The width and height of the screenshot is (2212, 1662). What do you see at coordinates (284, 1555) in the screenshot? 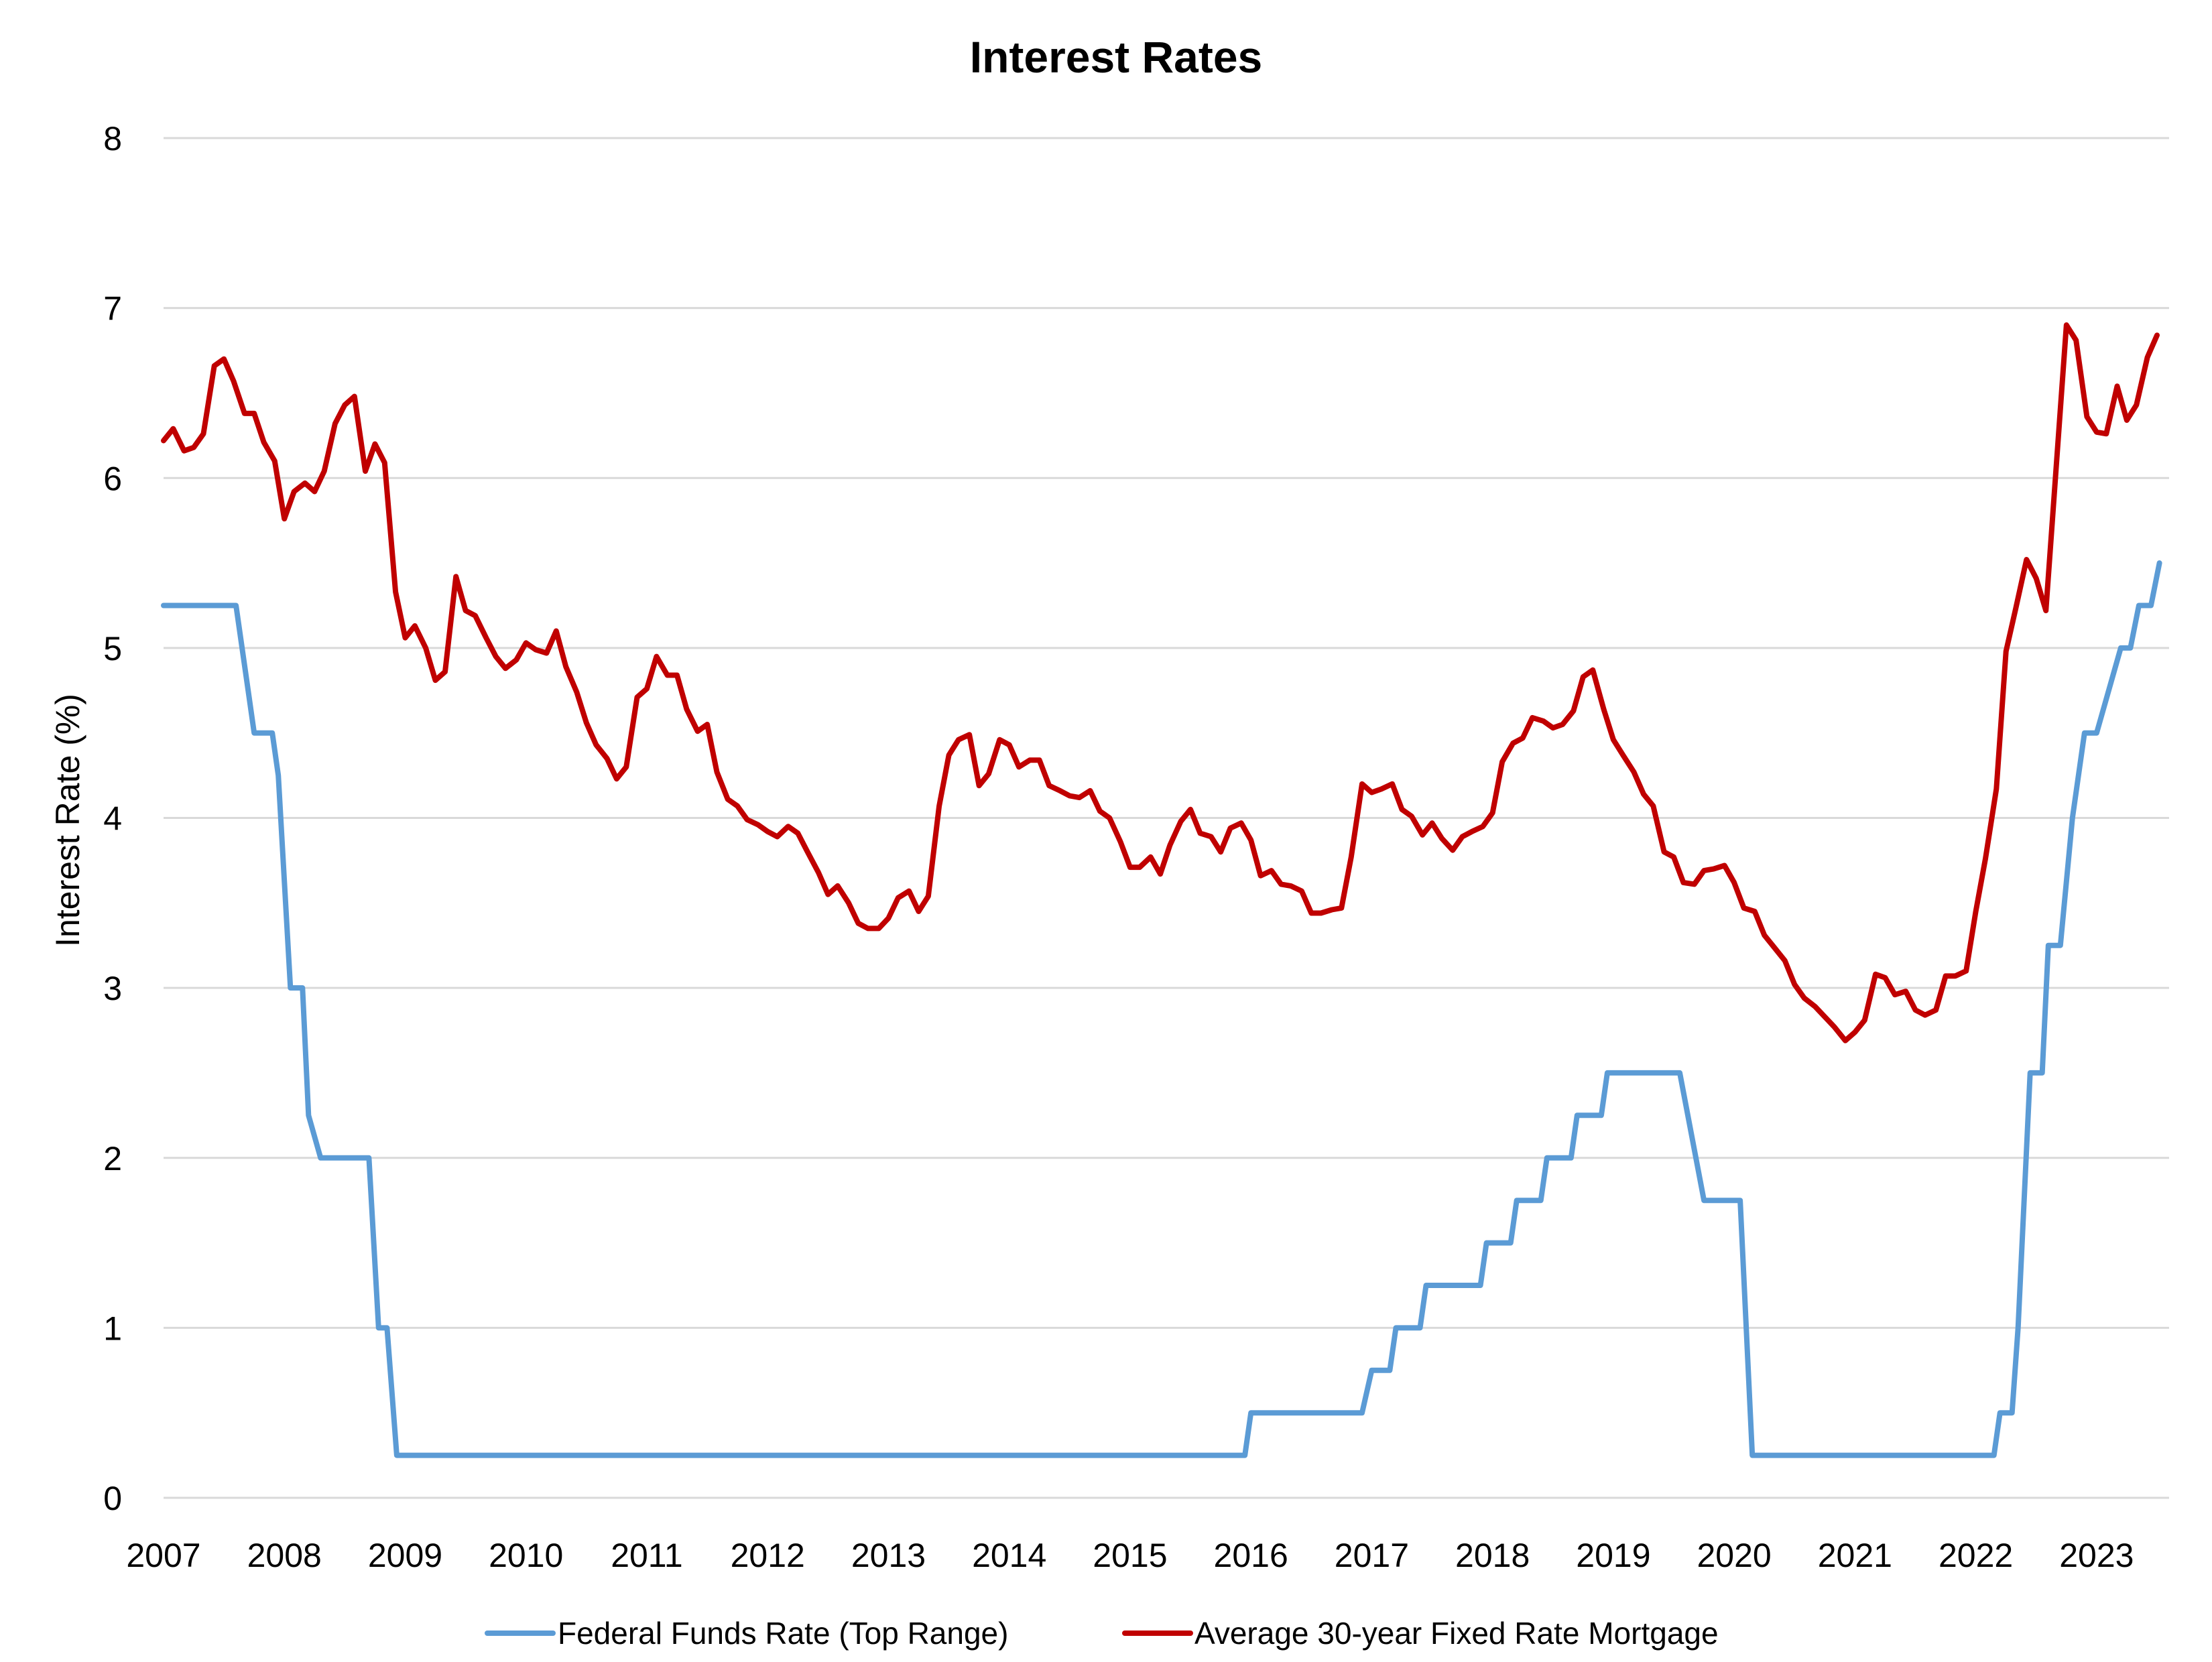
I see `x-tick-label: 2008` at bounding box center [284, 1555].